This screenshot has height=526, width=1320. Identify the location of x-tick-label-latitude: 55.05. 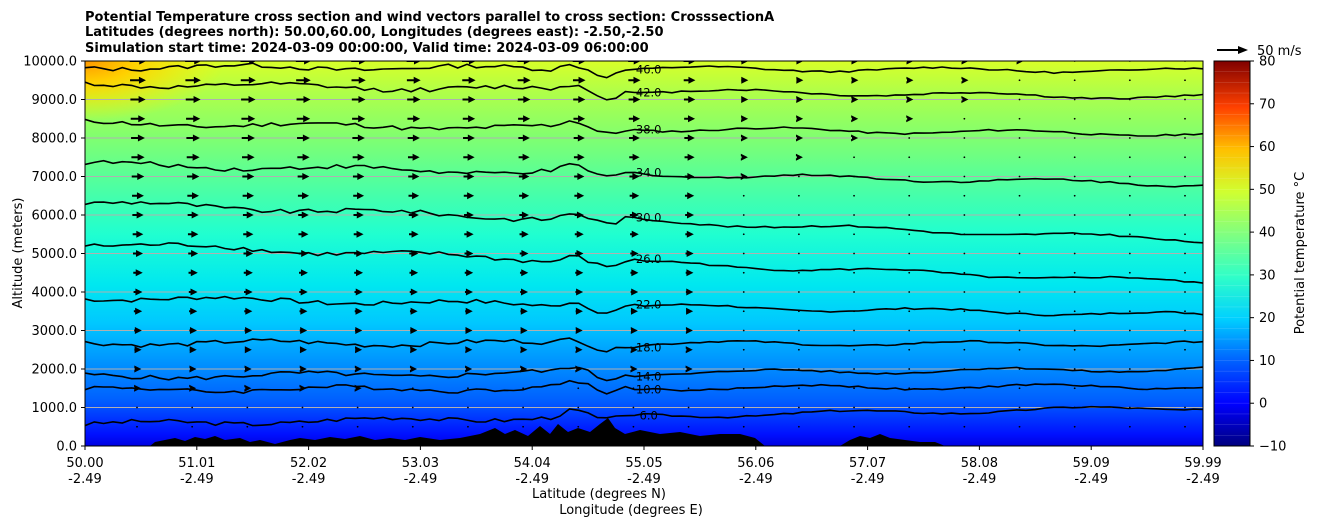
(643, 463).